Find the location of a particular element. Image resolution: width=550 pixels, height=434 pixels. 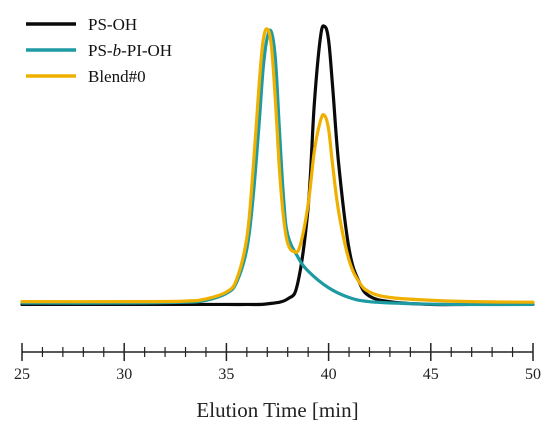

legend-label-0: PS-OH is located at coordinates (112, 24).